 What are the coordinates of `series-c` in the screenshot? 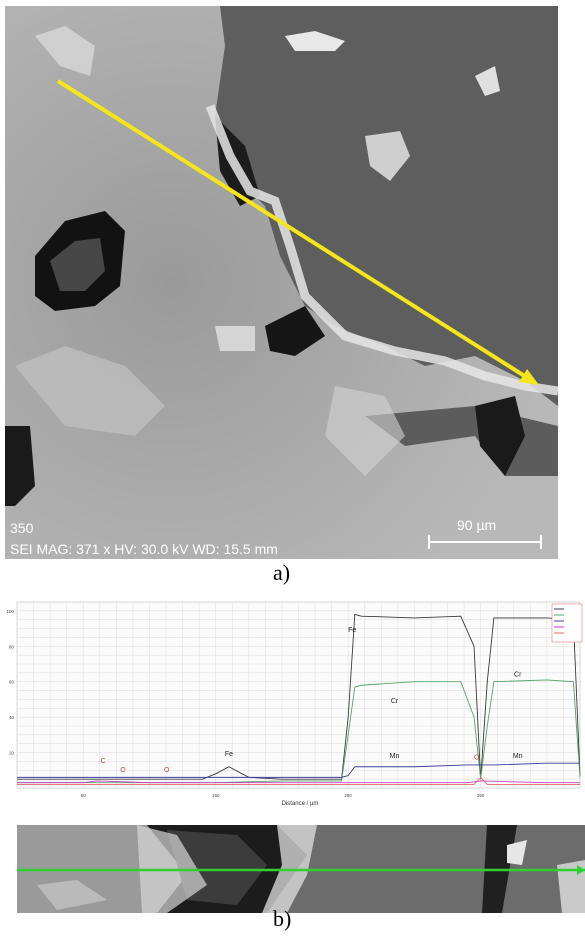 It's located at (298, 782).